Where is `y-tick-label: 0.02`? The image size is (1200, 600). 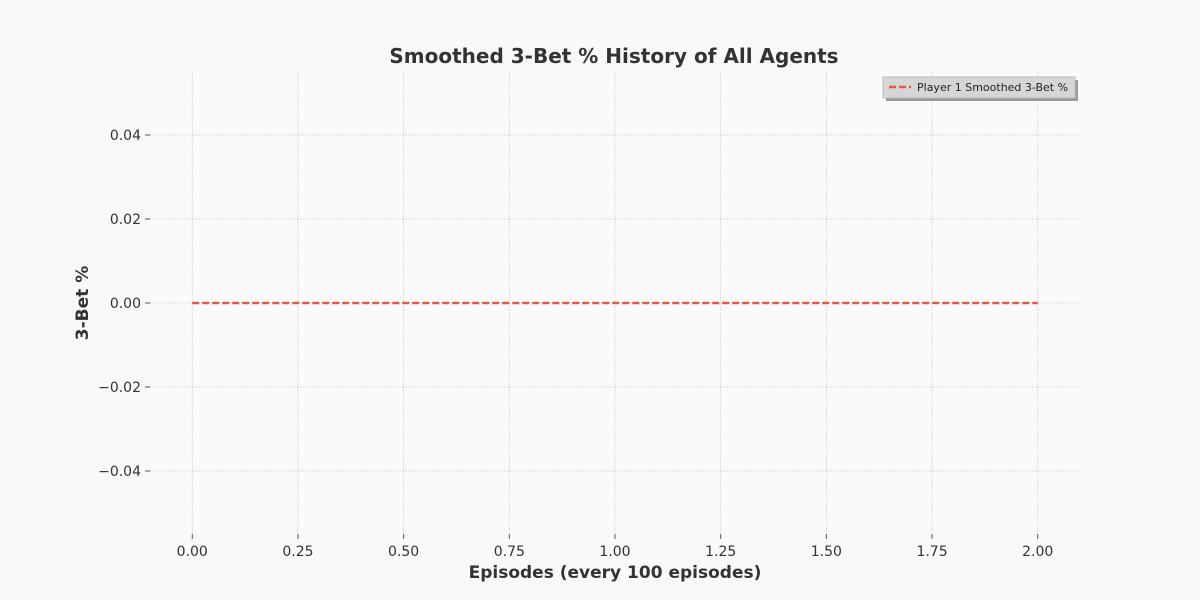 y-tick-label: 0.02 is located at coordinates (125, 220).